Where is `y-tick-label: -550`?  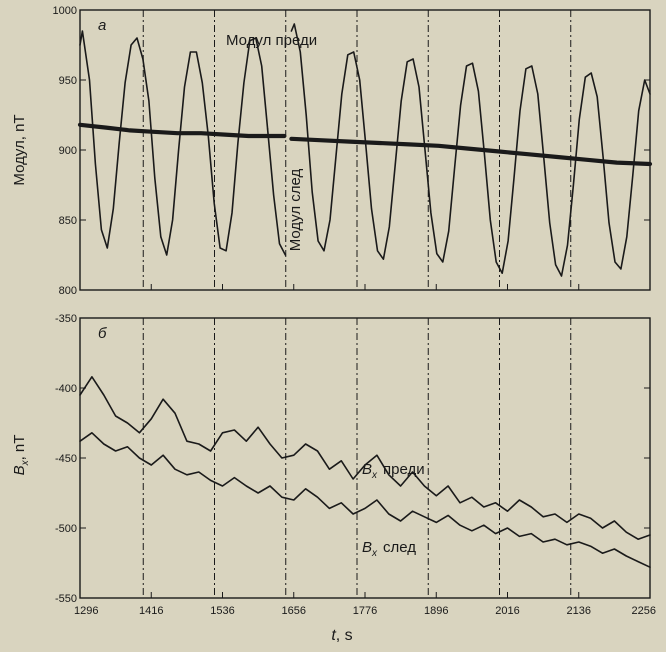
y-tick-label: -550 is located at coordinates (66, 599).